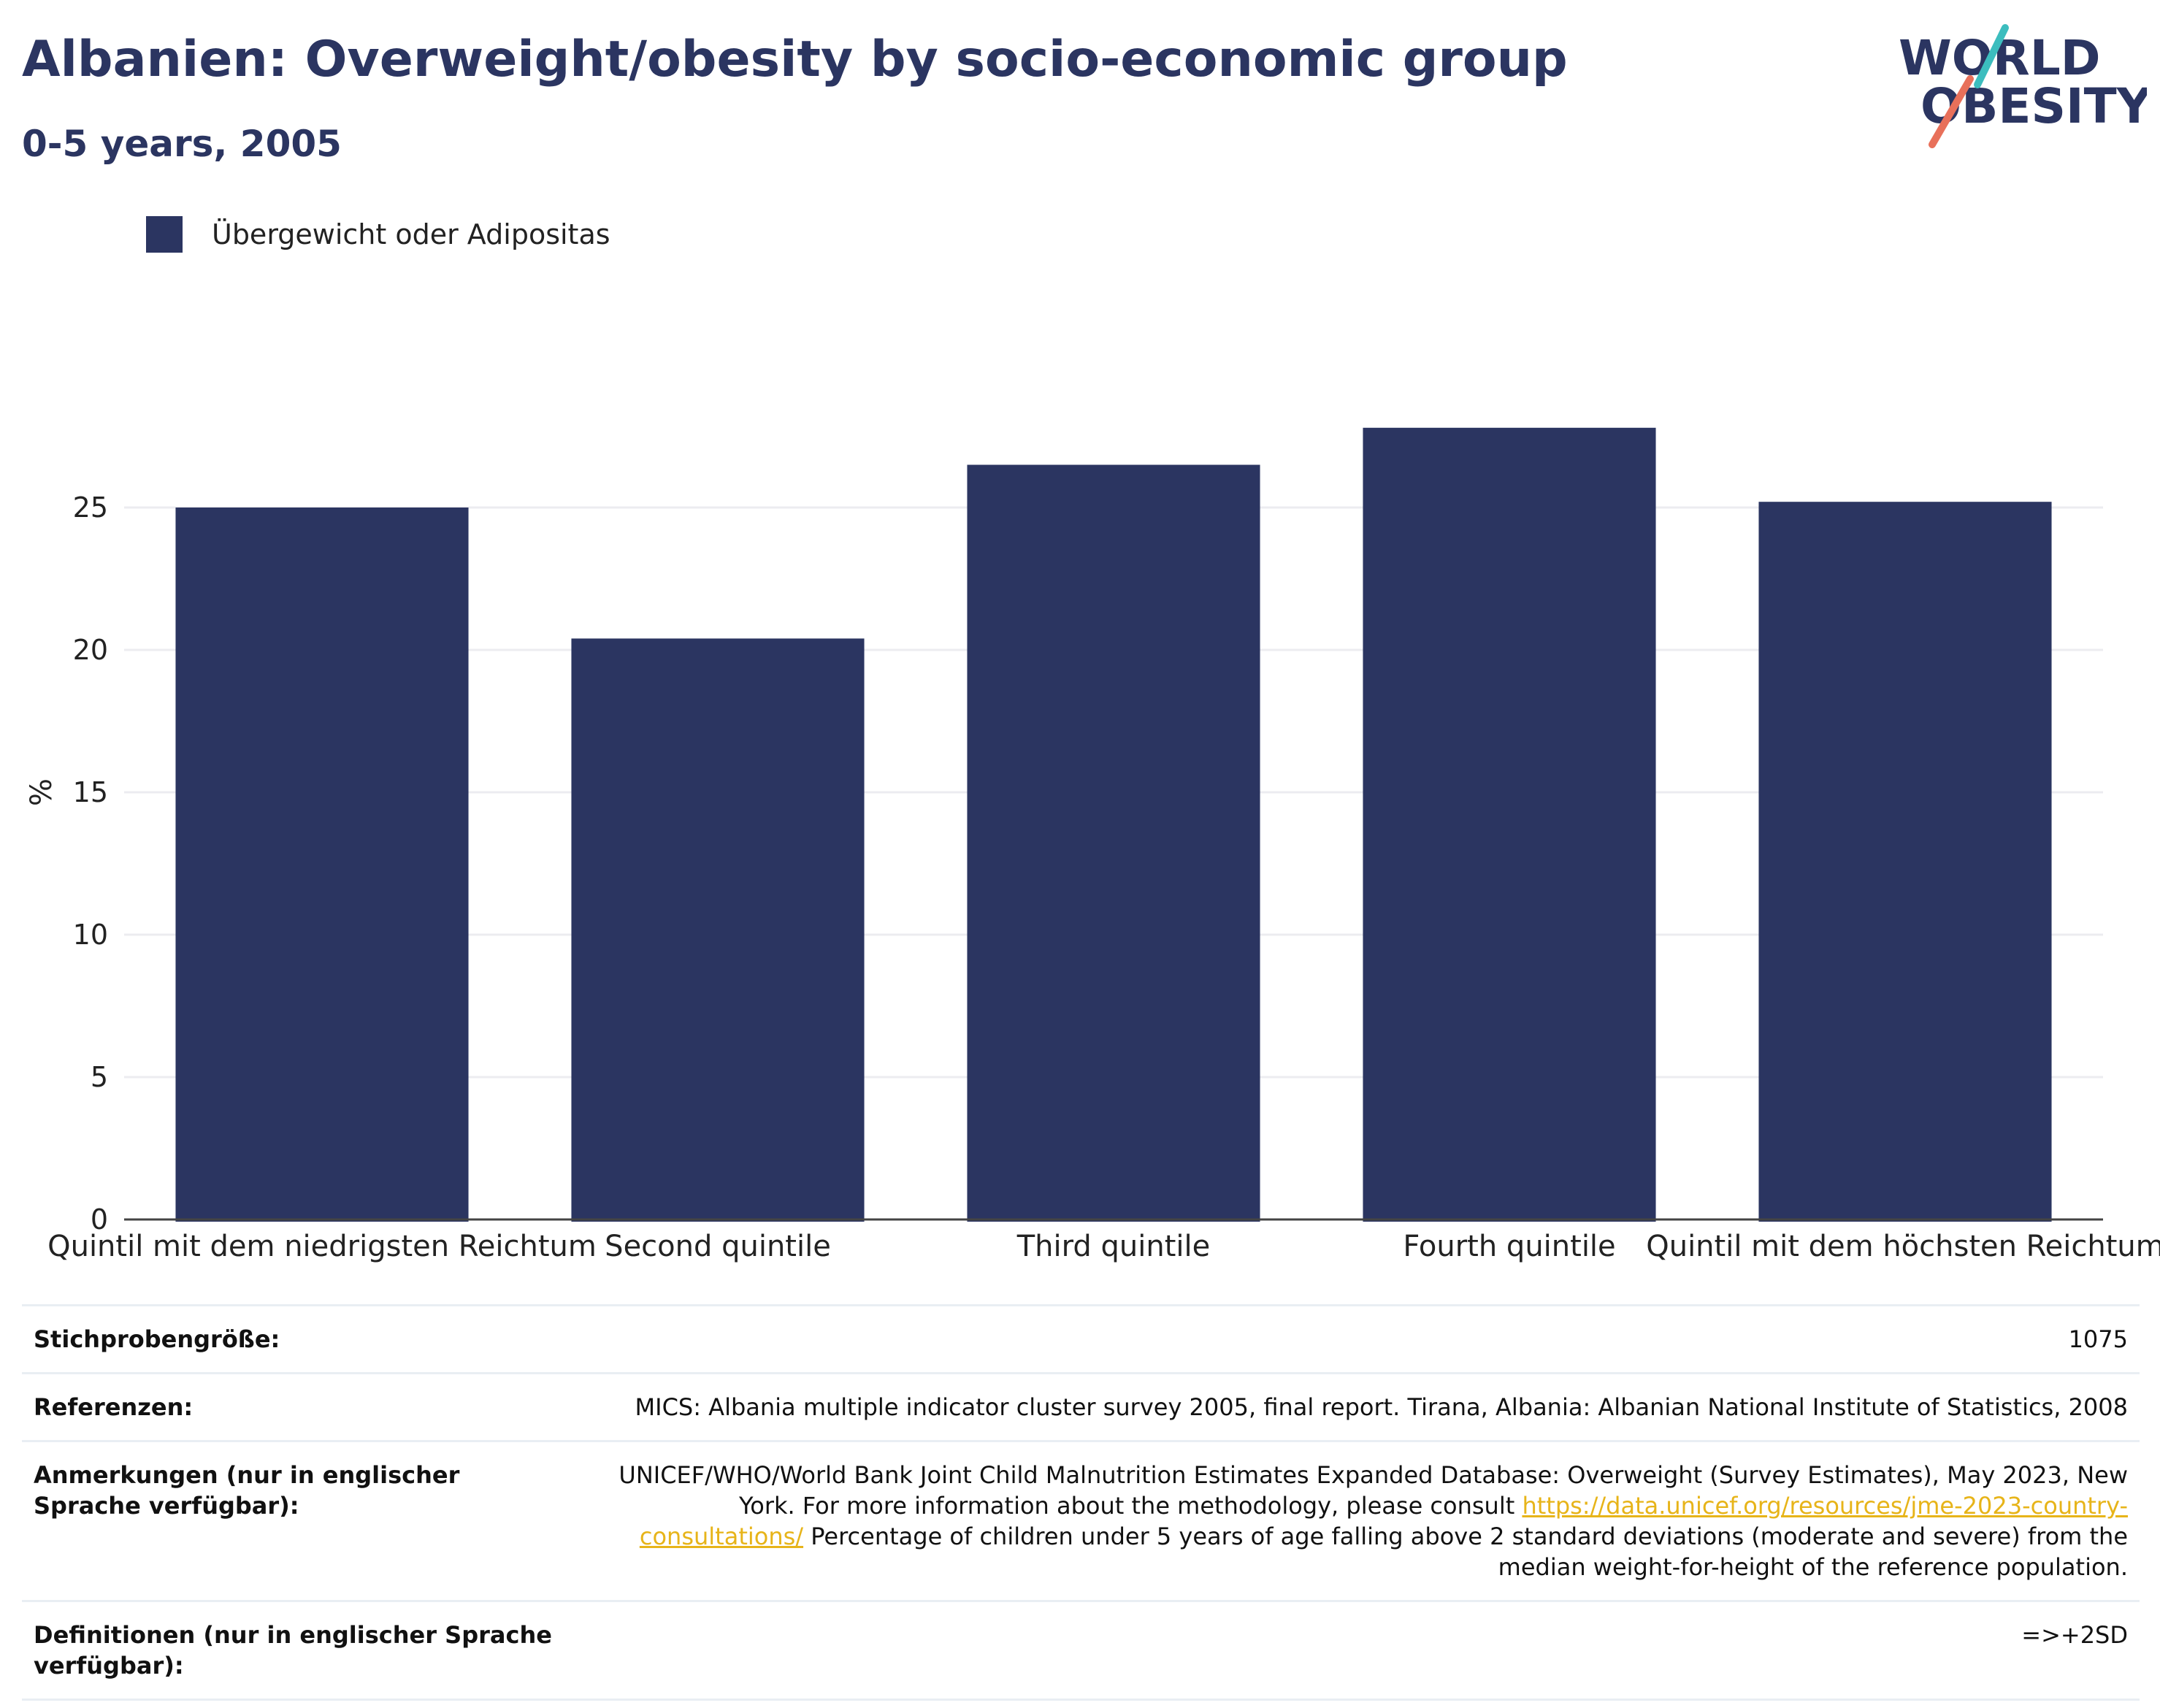 Image resolution: width=2160 pixels, height=1708 pixels. Describe the element at coordinates (1509, 1246) in the screenshot. I see `x-tick-label: Fourth quintile` at that location.